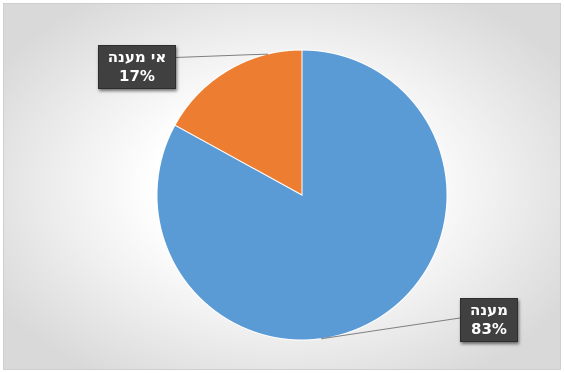 The image size is (564, 373). Describe the element at coordinates (489, 329) in the screenshot. I see `data-label-value: 83%` at that location.